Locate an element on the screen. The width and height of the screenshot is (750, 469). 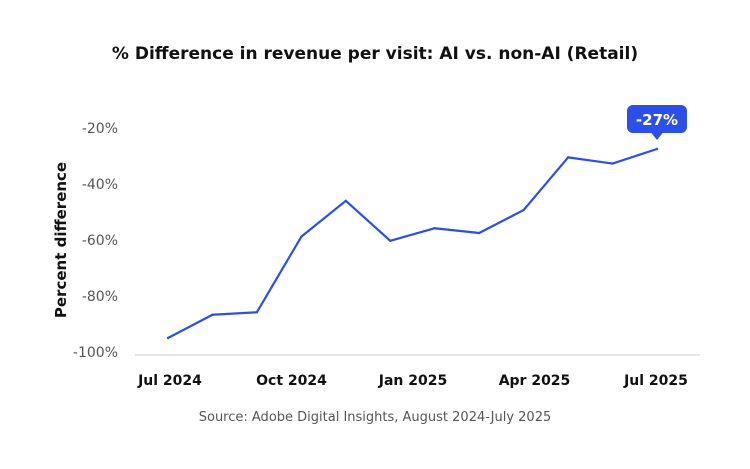
x-tick-label: Oct 2024 is located at coordinates (291, 381).